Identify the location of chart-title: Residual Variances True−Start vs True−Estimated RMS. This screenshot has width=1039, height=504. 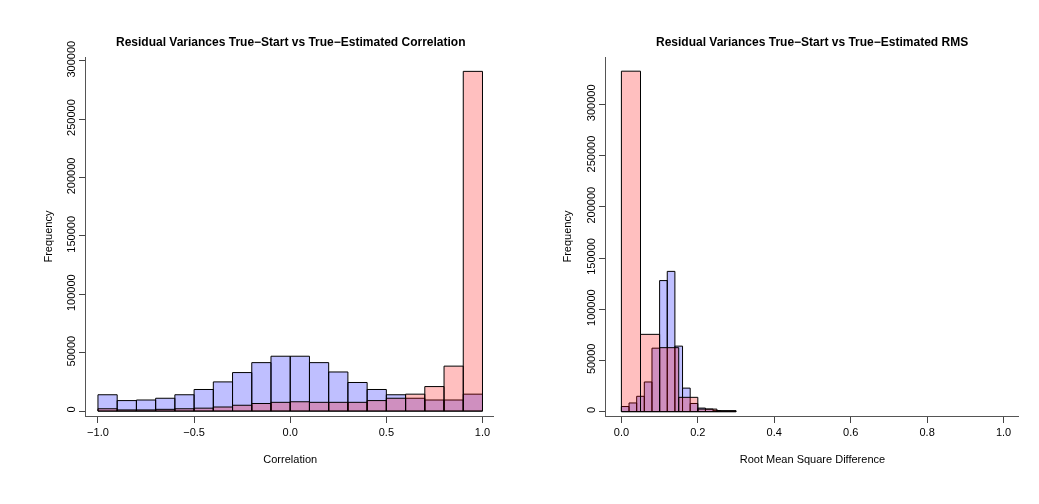
(812, 42).